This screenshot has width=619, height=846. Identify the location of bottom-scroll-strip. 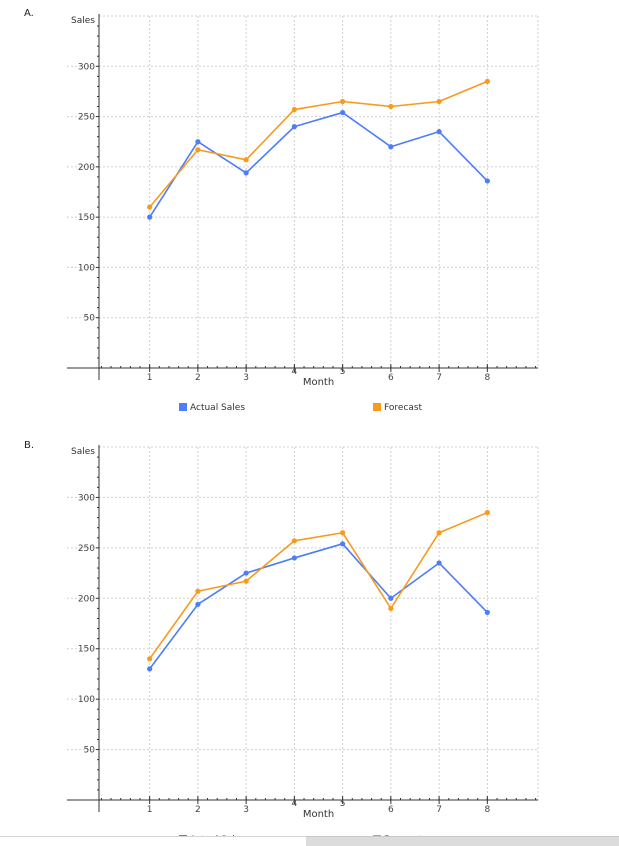
(309, 841).